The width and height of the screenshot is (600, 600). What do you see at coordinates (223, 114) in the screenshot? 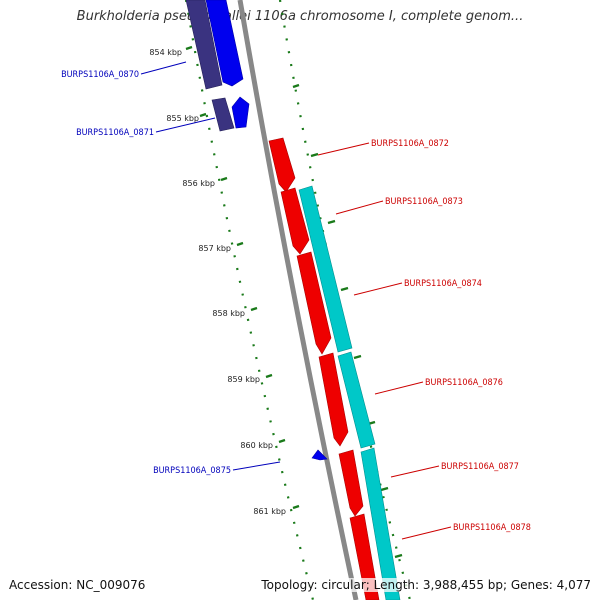
I see `gene-block-0871-cds` at bounding box center [223, 114].